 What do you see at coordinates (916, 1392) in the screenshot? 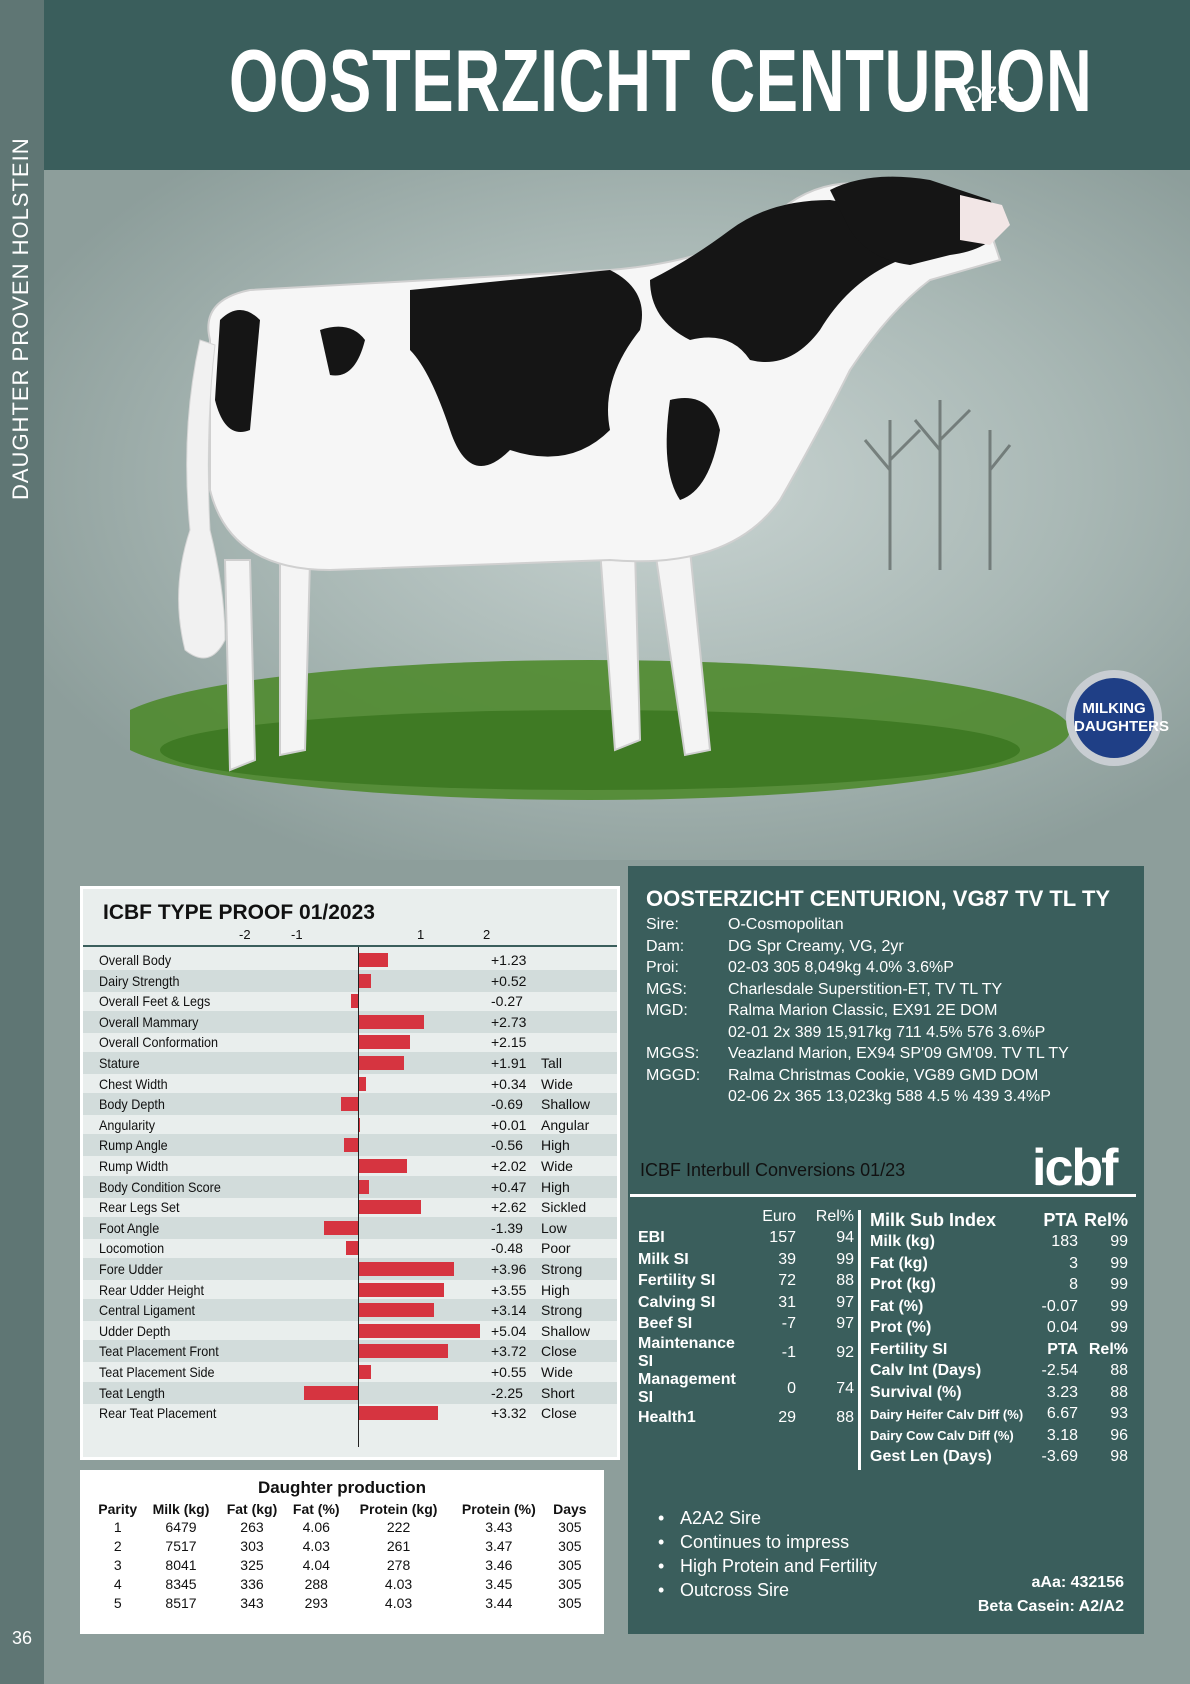
I see `subindex-label: Survival (%)` at bounding box center [916, 1392].